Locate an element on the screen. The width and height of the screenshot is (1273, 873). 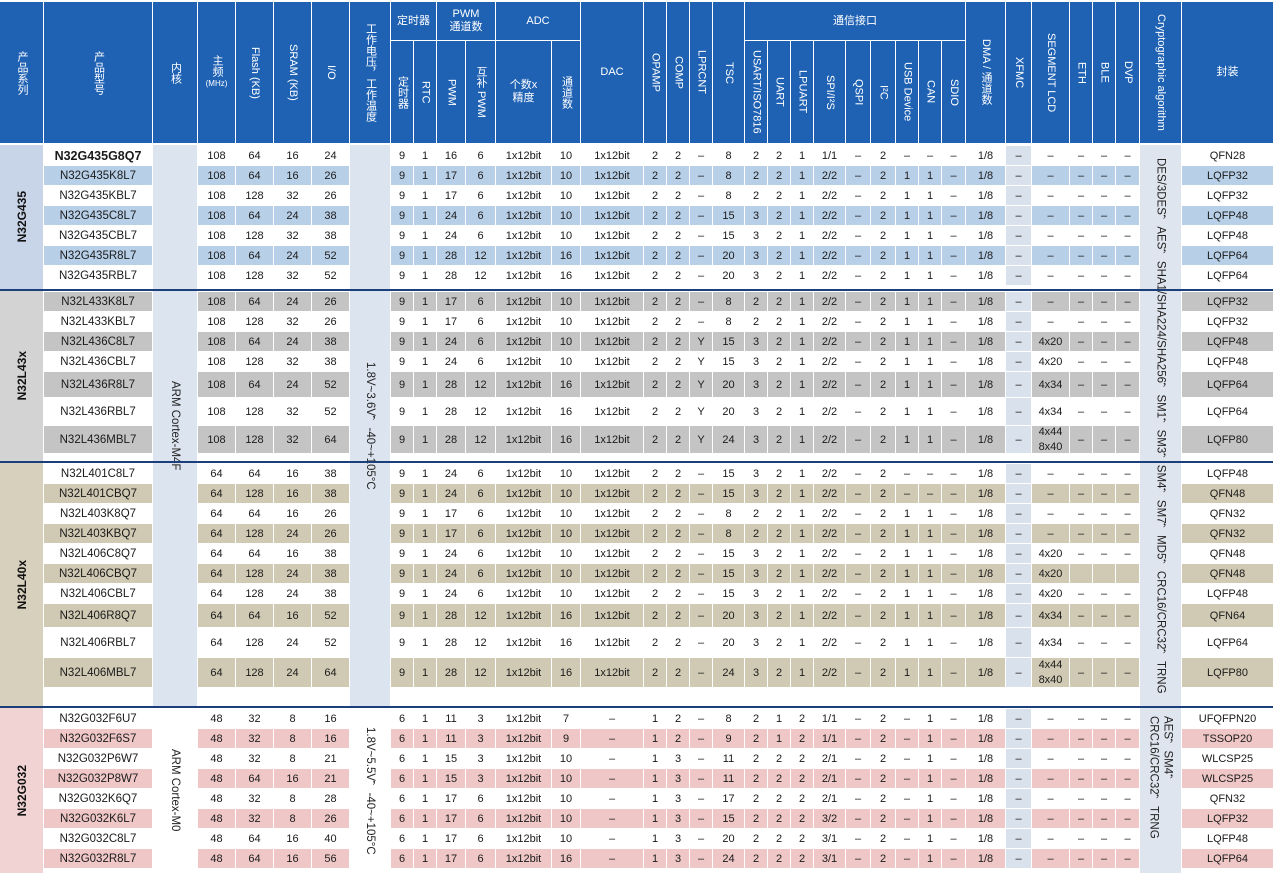
group-divider is located at coordinates (636, 462).